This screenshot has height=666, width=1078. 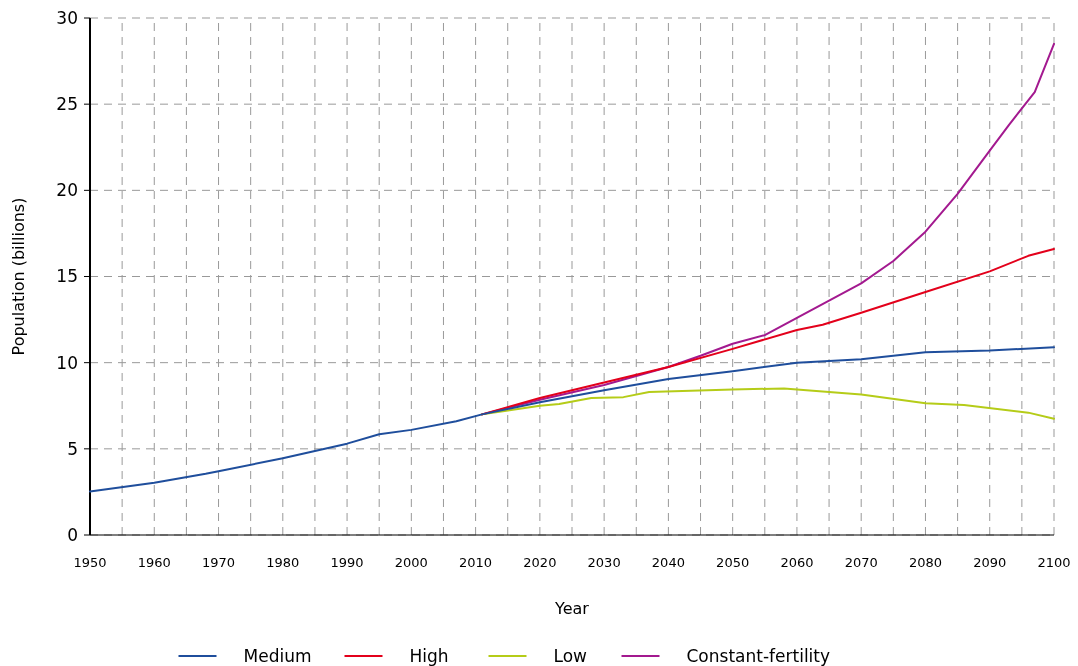 What do you see at coordinates (925, 562) in the screenshot?
I see `x-tick-label: 2080` at bounding box center [925, 562].